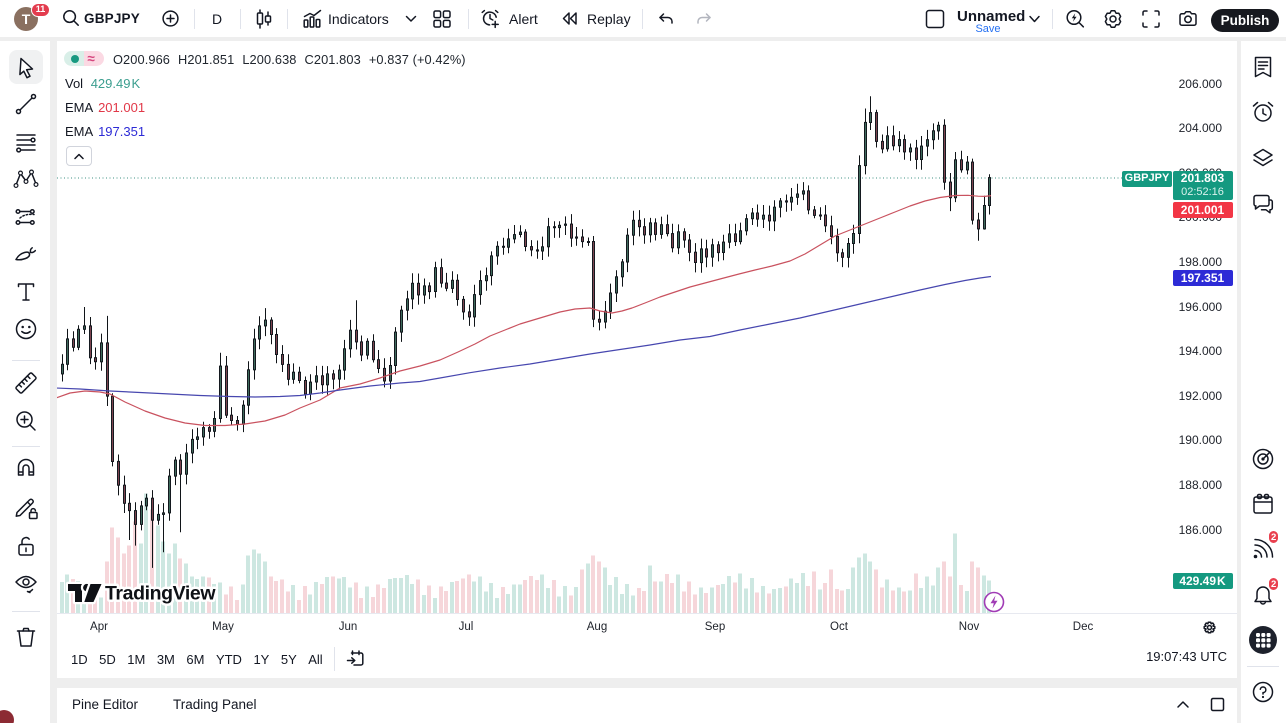 The image size is (1286, 723). I want to click on svg-text: TradingView, so click(160, 594).